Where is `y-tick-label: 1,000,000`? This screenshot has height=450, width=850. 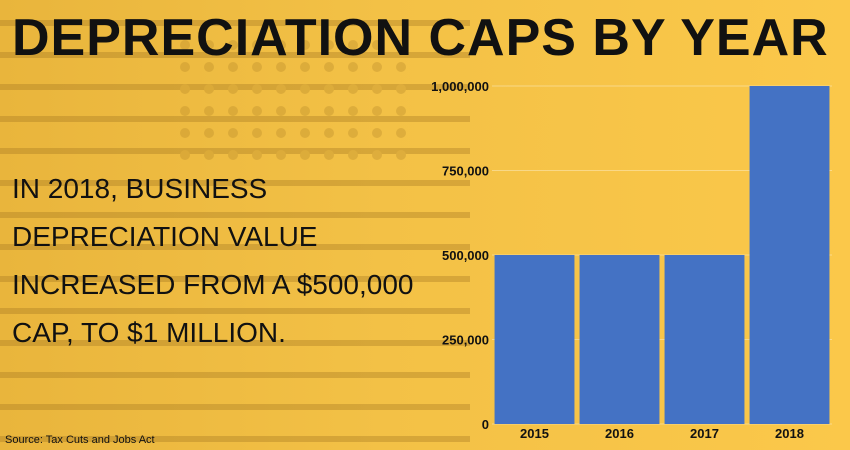 y-tick-label: 1,000,000 is located at coordinates (460, 86).